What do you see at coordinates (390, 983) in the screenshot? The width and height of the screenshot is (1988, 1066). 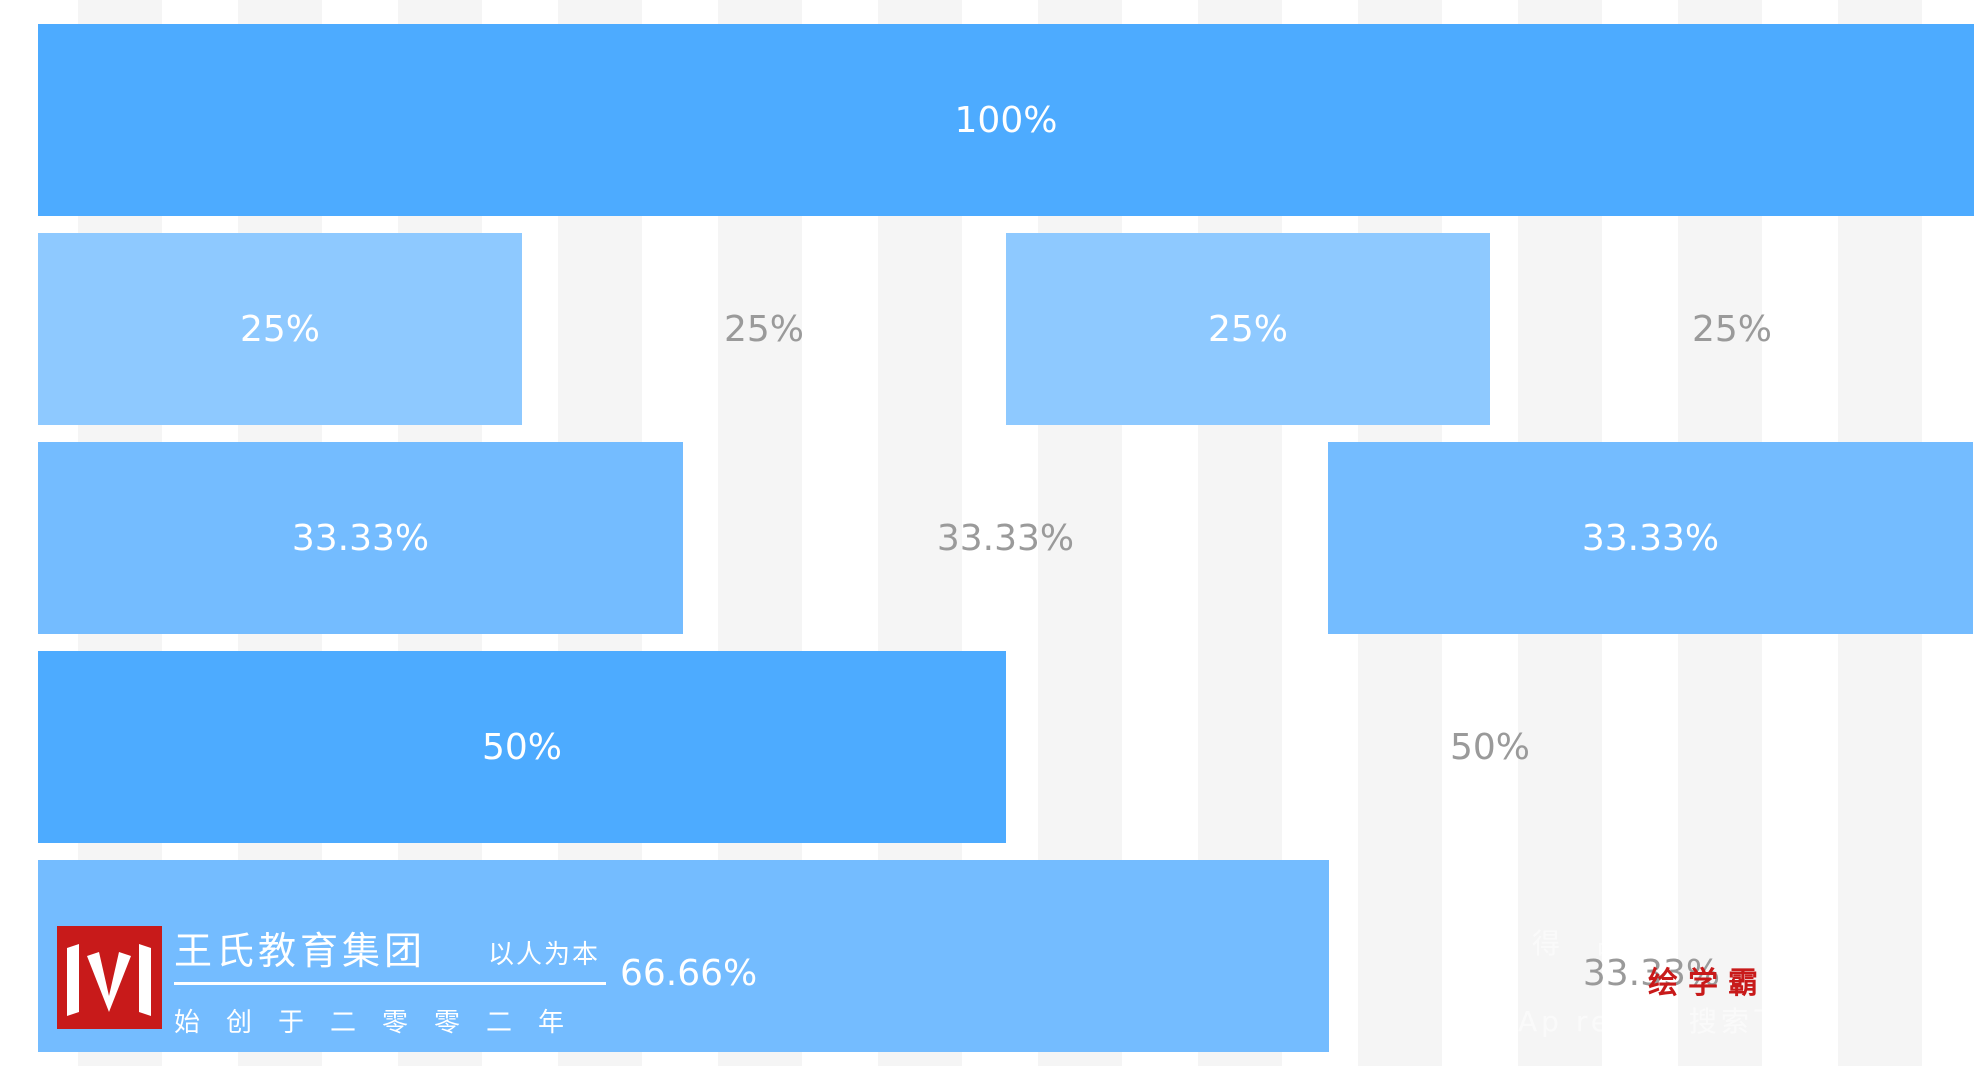 I see `brand-divider` at bounding box center [390, 983].